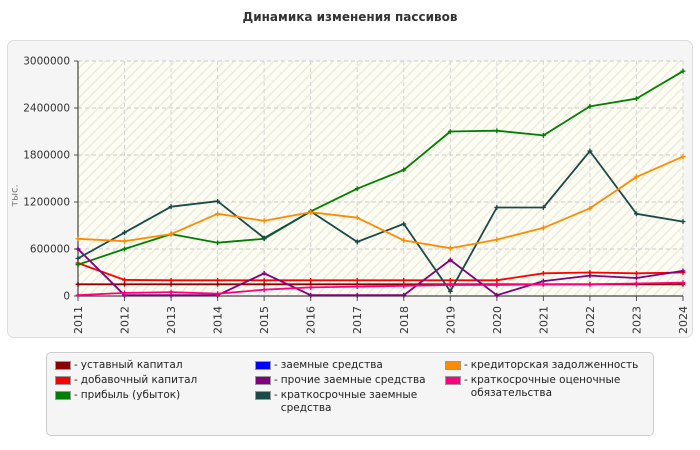  What do you see at coordinates (15, 195) in the screenshot?
I see `y-axis-label: тыс.` at bounding box center [15, 195].